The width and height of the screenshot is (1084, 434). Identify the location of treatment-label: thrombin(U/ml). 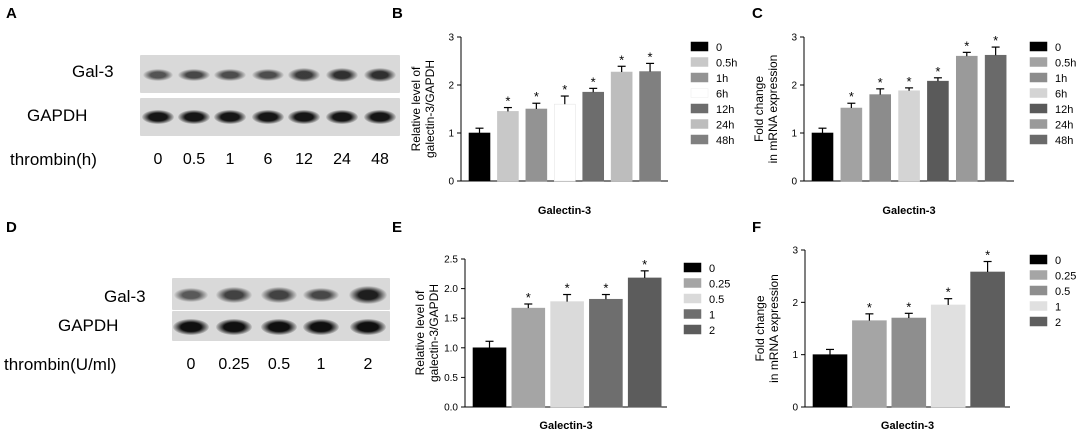
(60, 364).